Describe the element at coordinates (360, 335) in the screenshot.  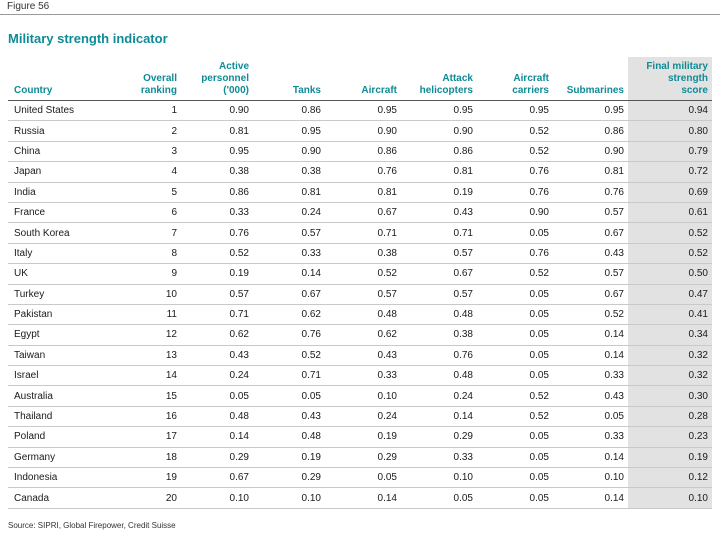
I see `table-row: Egypt 12 0.62 0.76 0.62 0.38 0.05 0.14 0.34` at that location.